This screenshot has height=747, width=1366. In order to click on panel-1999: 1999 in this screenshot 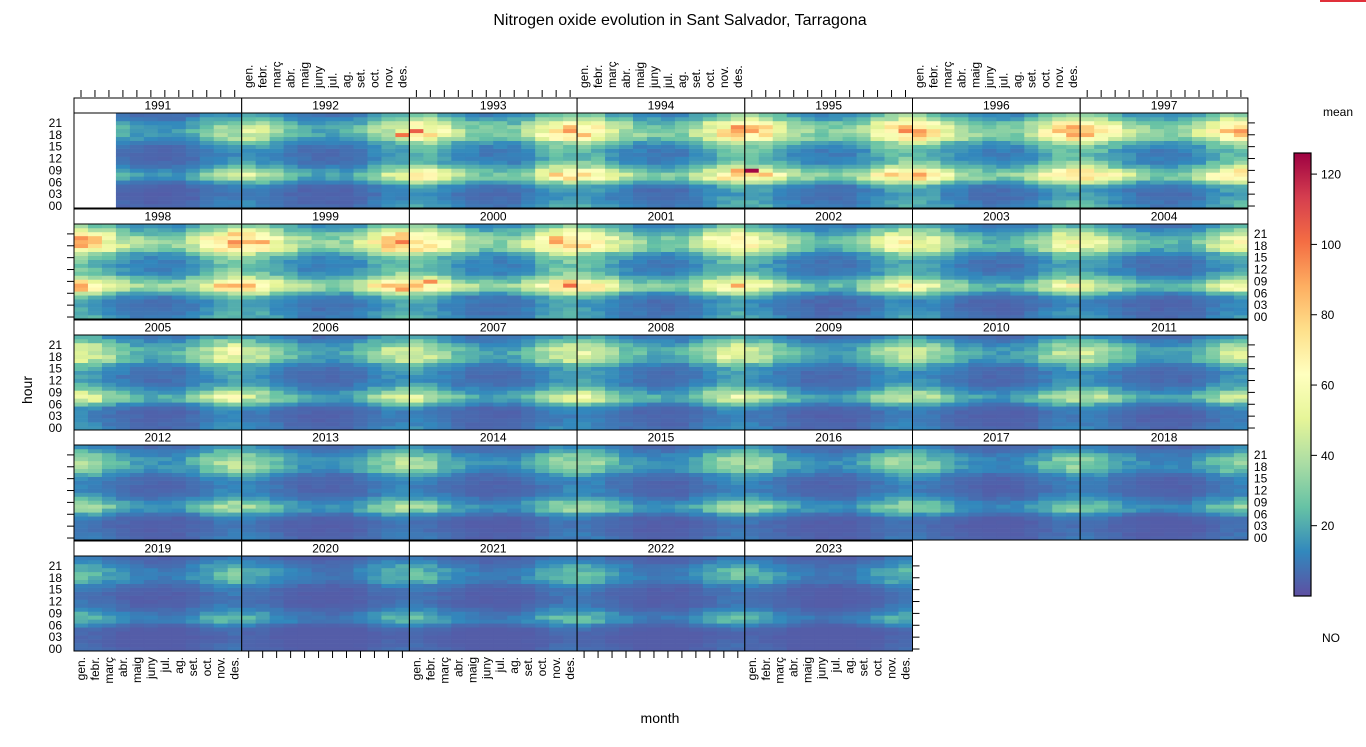, I will do `click(325, 264)`.